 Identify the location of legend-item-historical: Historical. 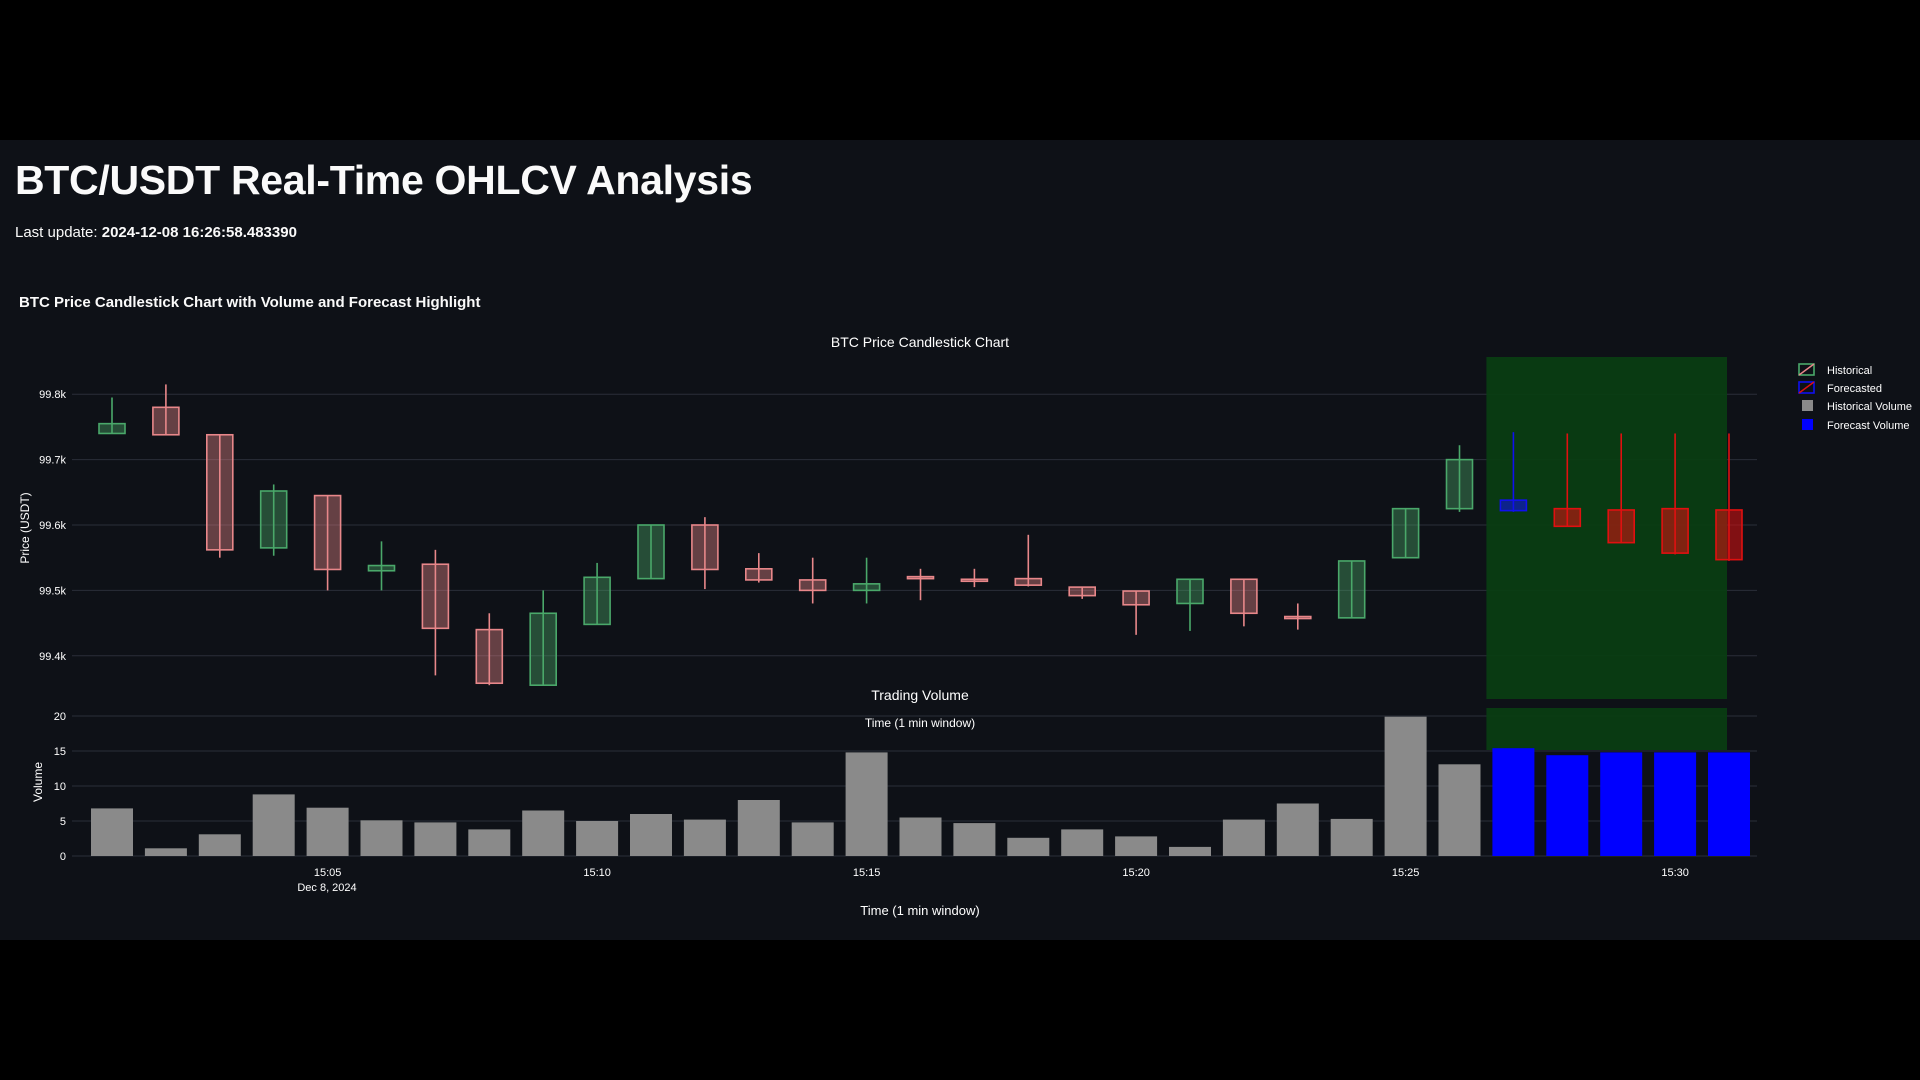
(1835, 370).